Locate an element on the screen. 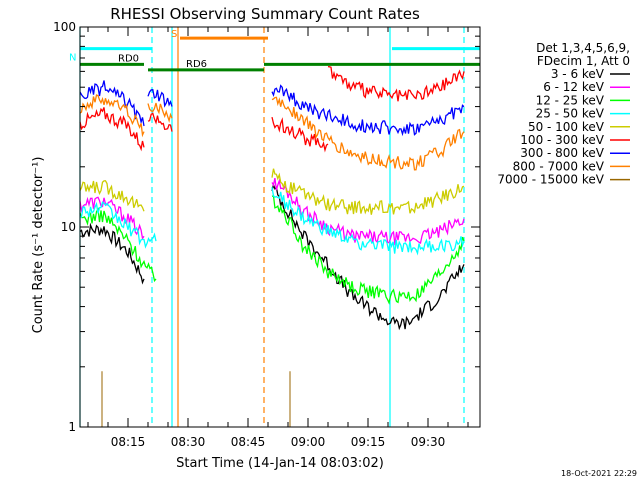 Image resolution: width=640 pixels, height=480 pixels. series-50-100-kev is located at coordinates (272, 191).